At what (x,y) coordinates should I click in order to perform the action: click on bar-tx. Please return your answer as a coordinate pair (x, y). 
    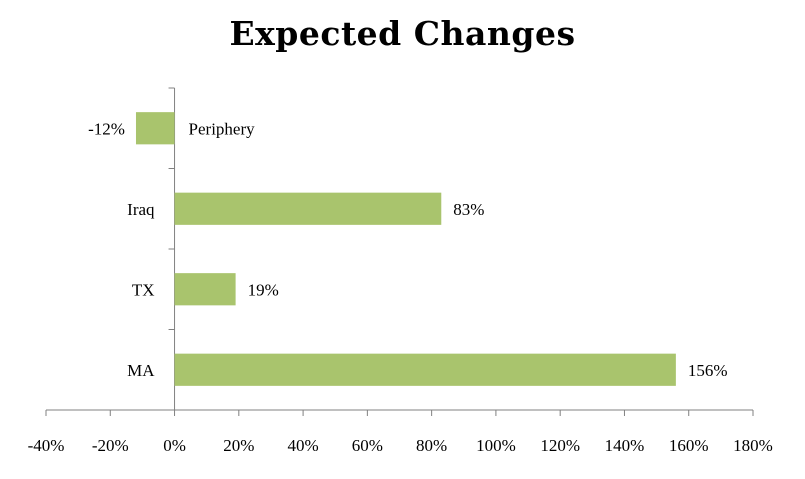
    Looking at the image, I should click on (205, 289).